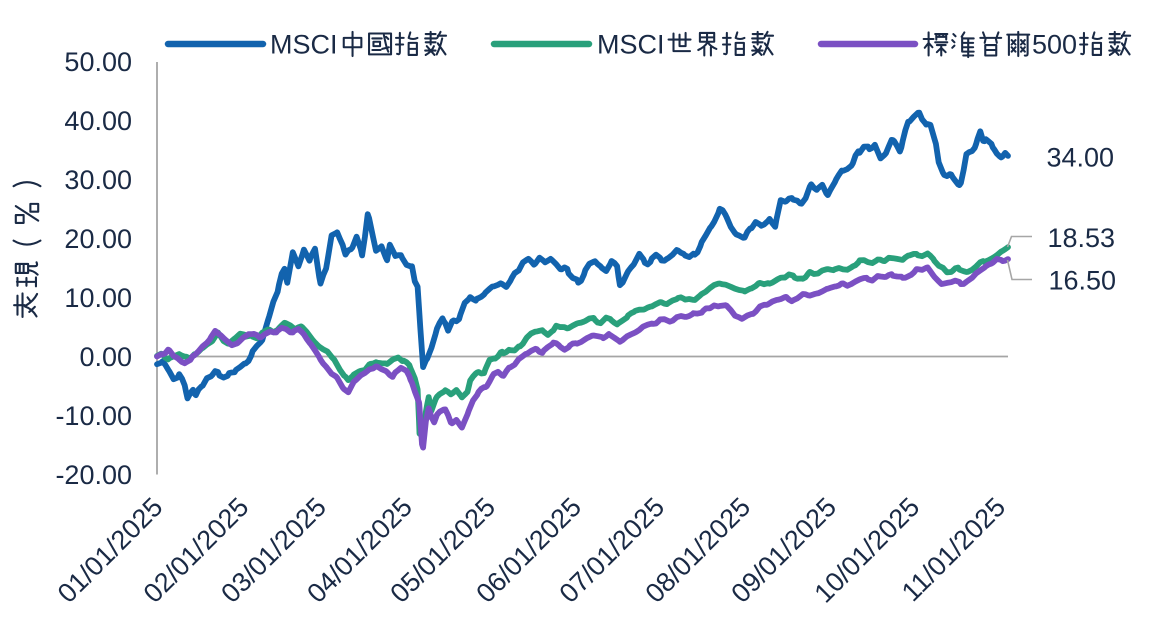 The image size is (1151, 626). Describe the element at coordinates (93, 475) in the screenshot. I see `svg-text: -20.00` at that location.